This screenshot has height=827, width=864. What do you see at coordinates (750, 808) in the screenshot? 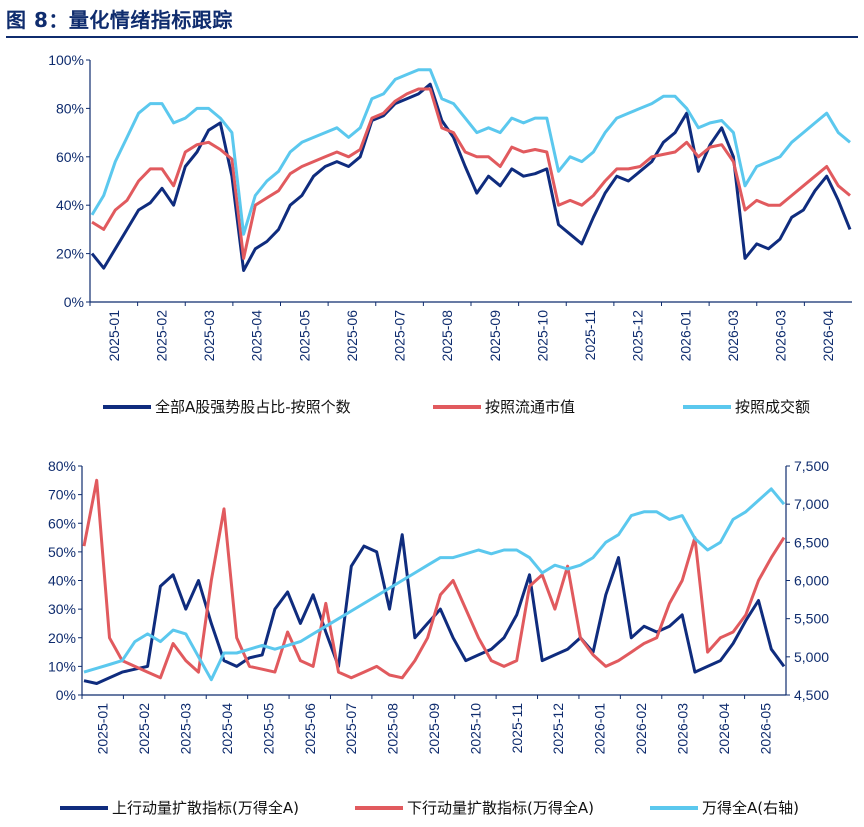
I see `legend-label: 万得全A(右轴)` at bounding box center [750, 808].